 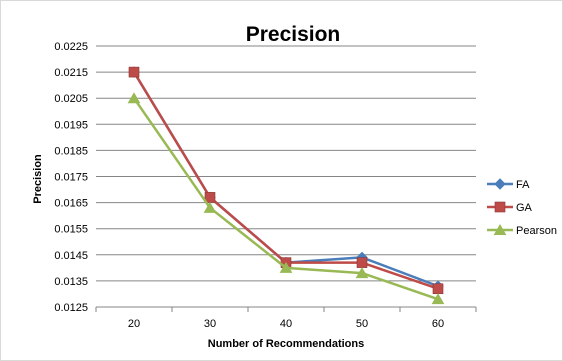 I want to click on x-tick-label: 60, so click(x=438, y=324).